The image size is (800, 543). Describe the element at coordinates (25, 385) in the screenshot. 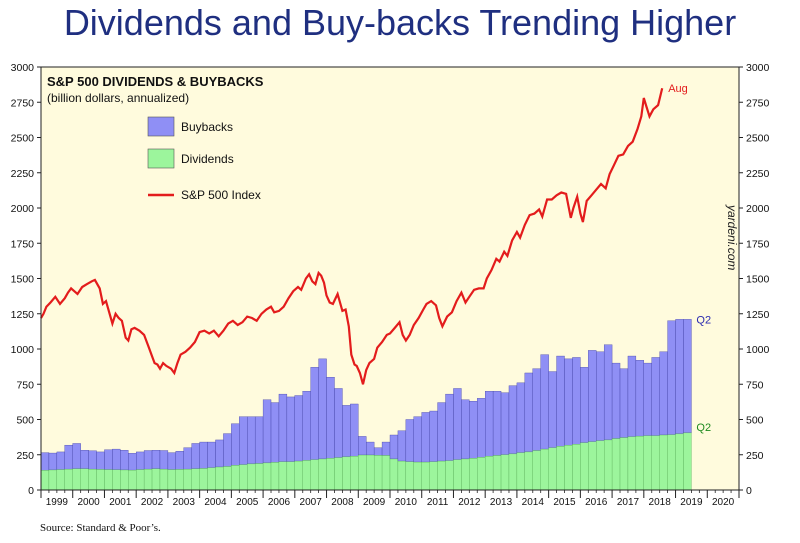

I see `y-tick-label: 750` at that location.